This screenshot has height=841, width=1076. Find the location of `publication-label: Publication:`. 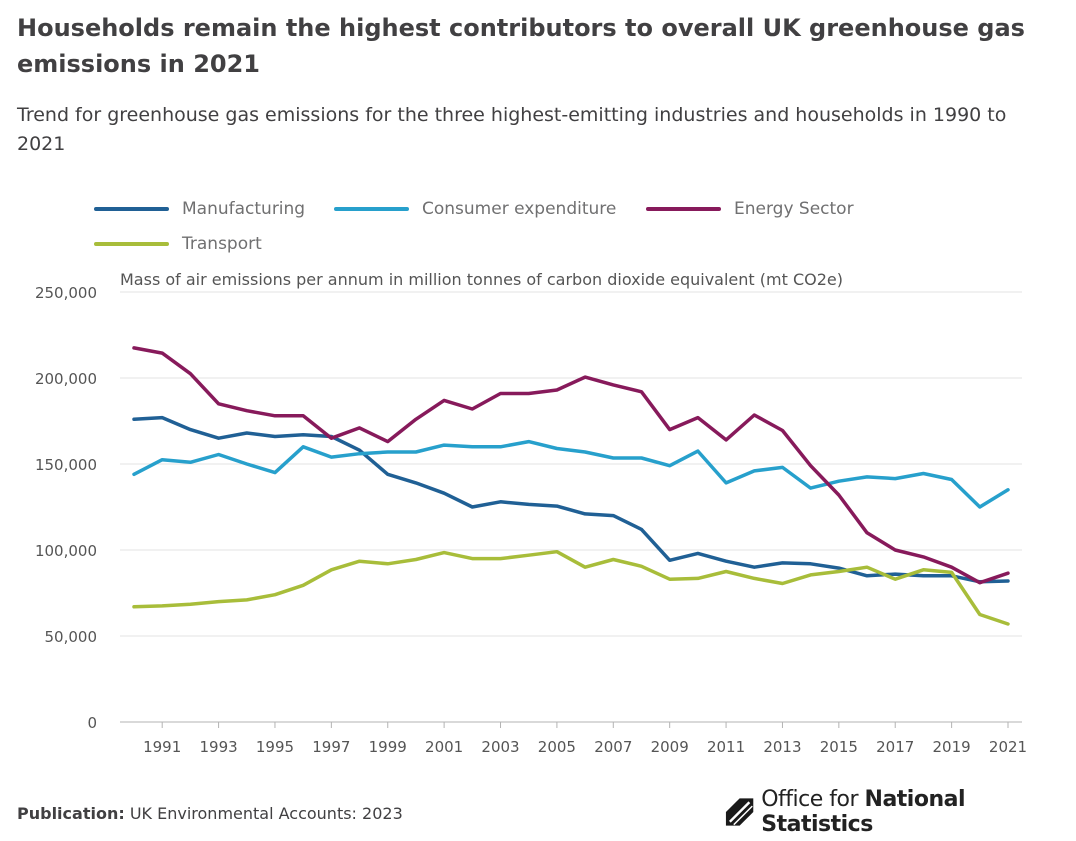

publication-label: Publication: is located at coordinates (71, 813).